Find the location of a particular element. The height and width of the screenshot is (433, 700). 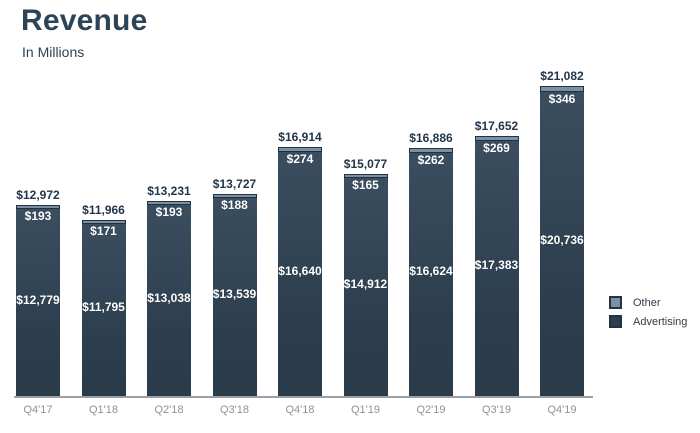

bar-other-label: $262 is located at coordinates (431, 160).